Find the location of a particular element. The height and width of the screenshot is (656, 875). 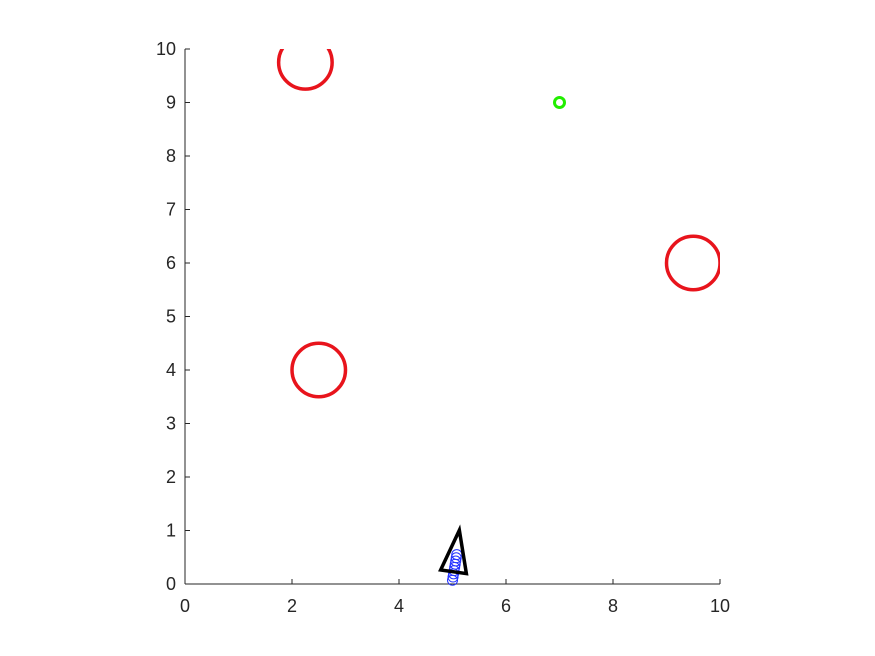

goal-marker is located at coordinates (559, 102).